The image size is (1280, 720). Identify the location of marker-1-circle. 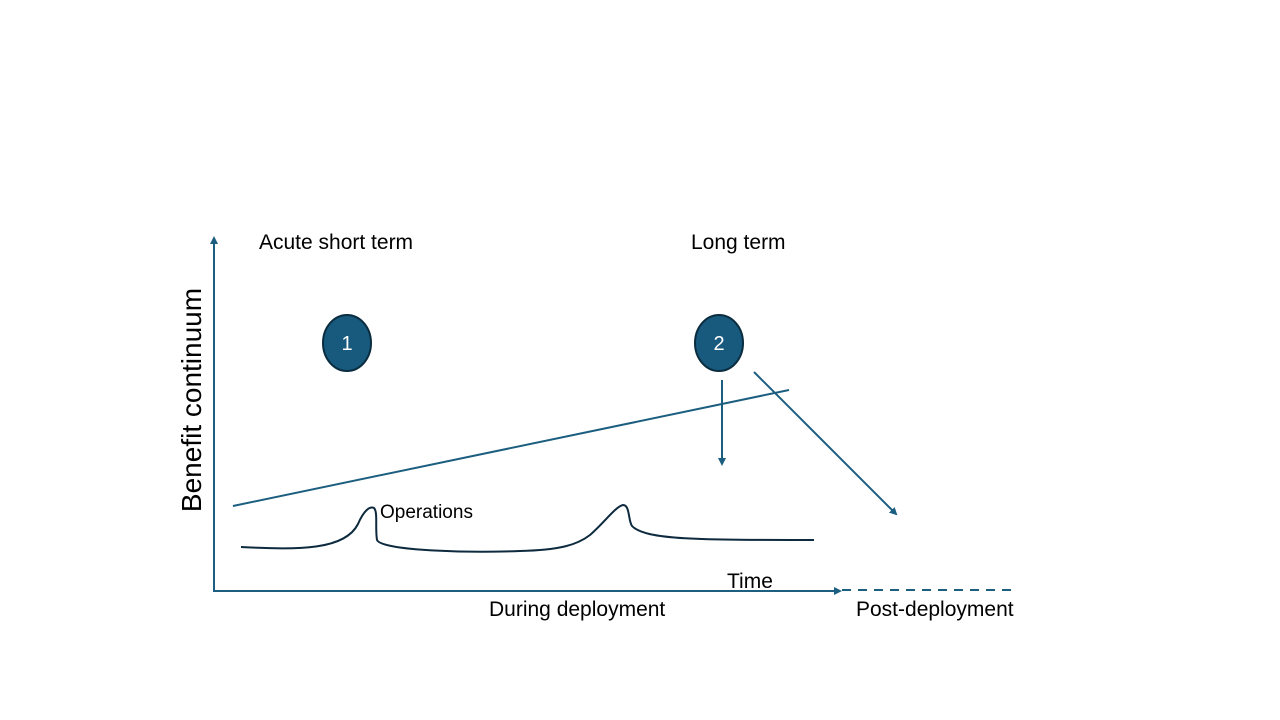
(347, 343).